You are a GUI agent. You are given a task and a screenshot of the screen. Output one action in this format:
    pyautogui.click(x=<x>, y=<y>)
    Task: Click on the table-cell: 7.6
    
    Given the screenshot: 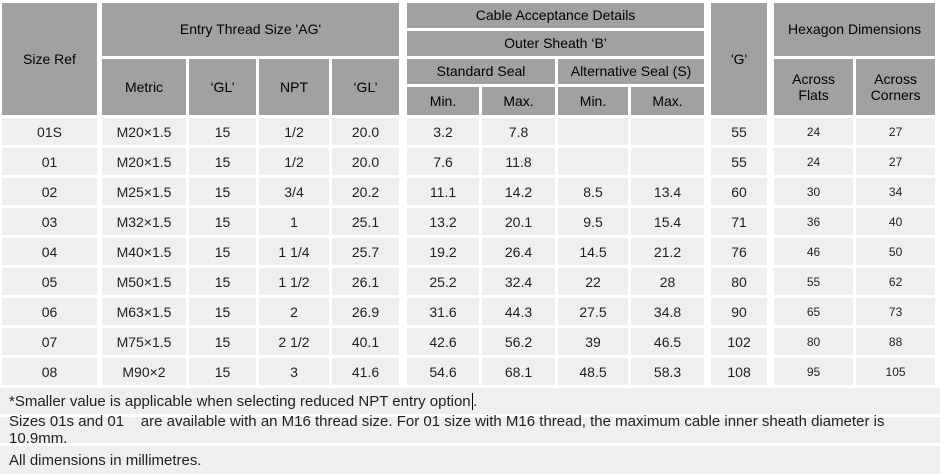 What is the action you would take?
    pyautogui.click(x=441, y=161)
    